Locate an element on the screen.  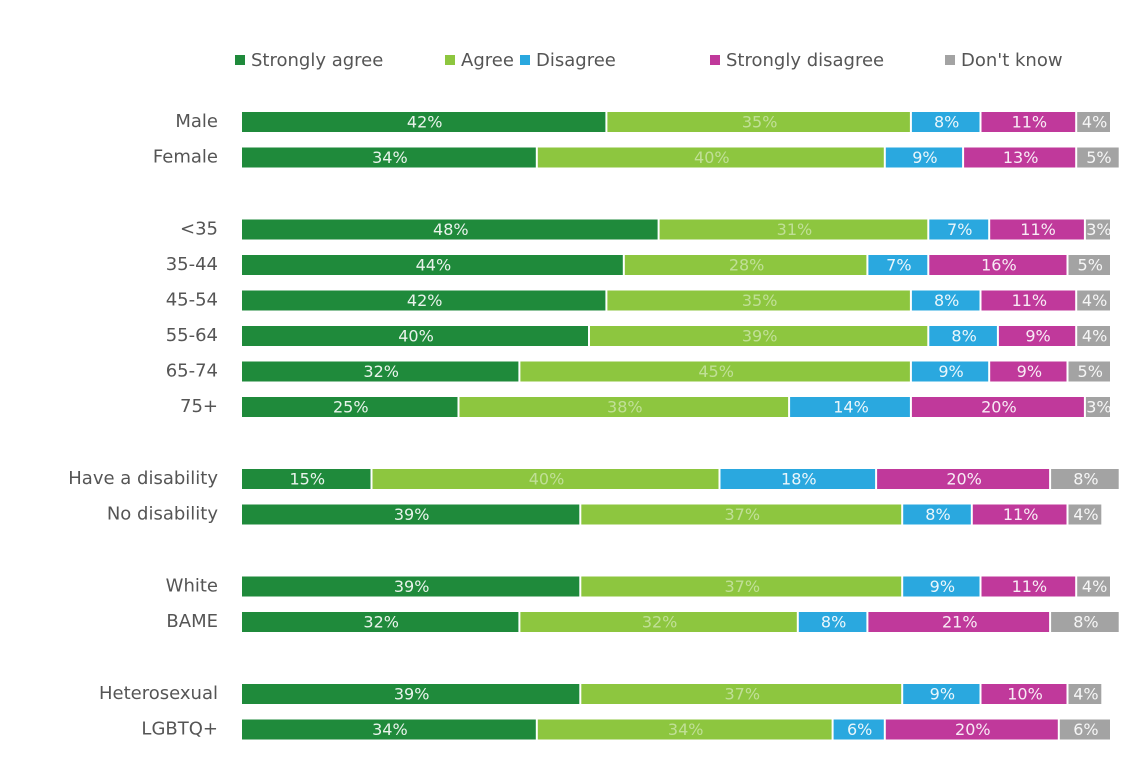
value-label: 35% is located at coordinates (760, 122).